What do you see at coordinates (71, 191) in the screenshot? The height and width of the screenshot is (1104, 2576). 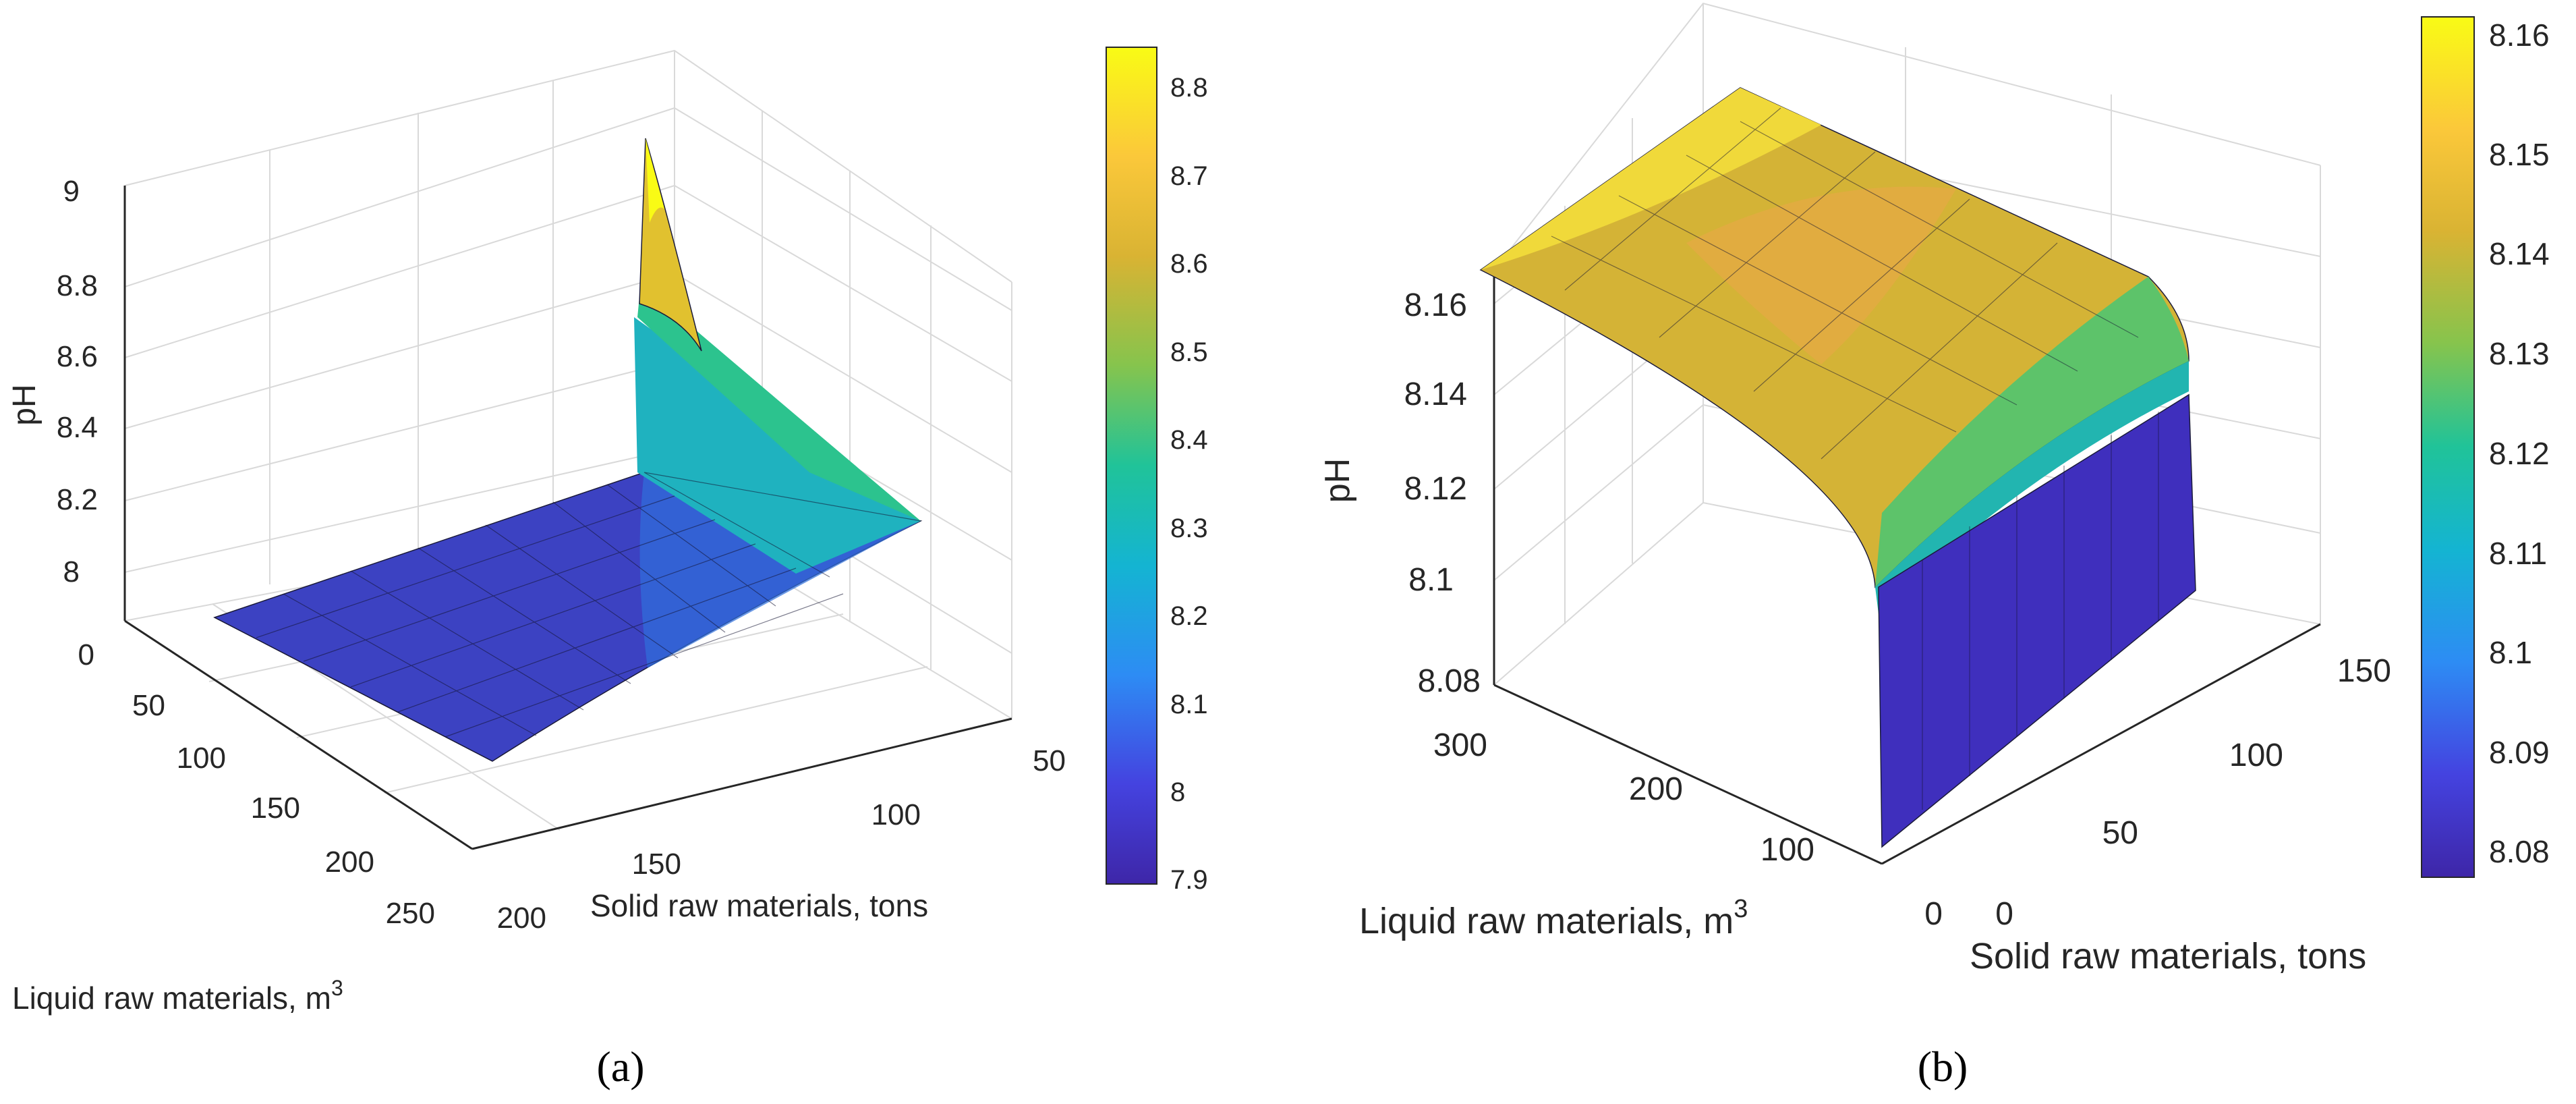 I see `z-tick-a-5: 9` at bounding box center [71, 191].